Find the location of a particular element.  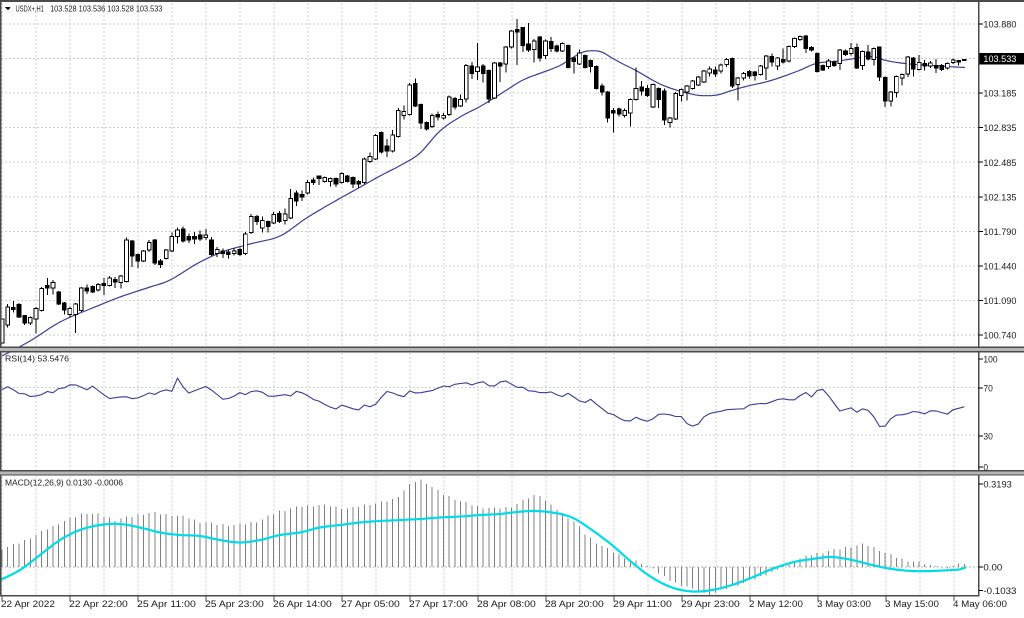

svg-text: 3 May 15:00 is located at coordinates (912, 604).